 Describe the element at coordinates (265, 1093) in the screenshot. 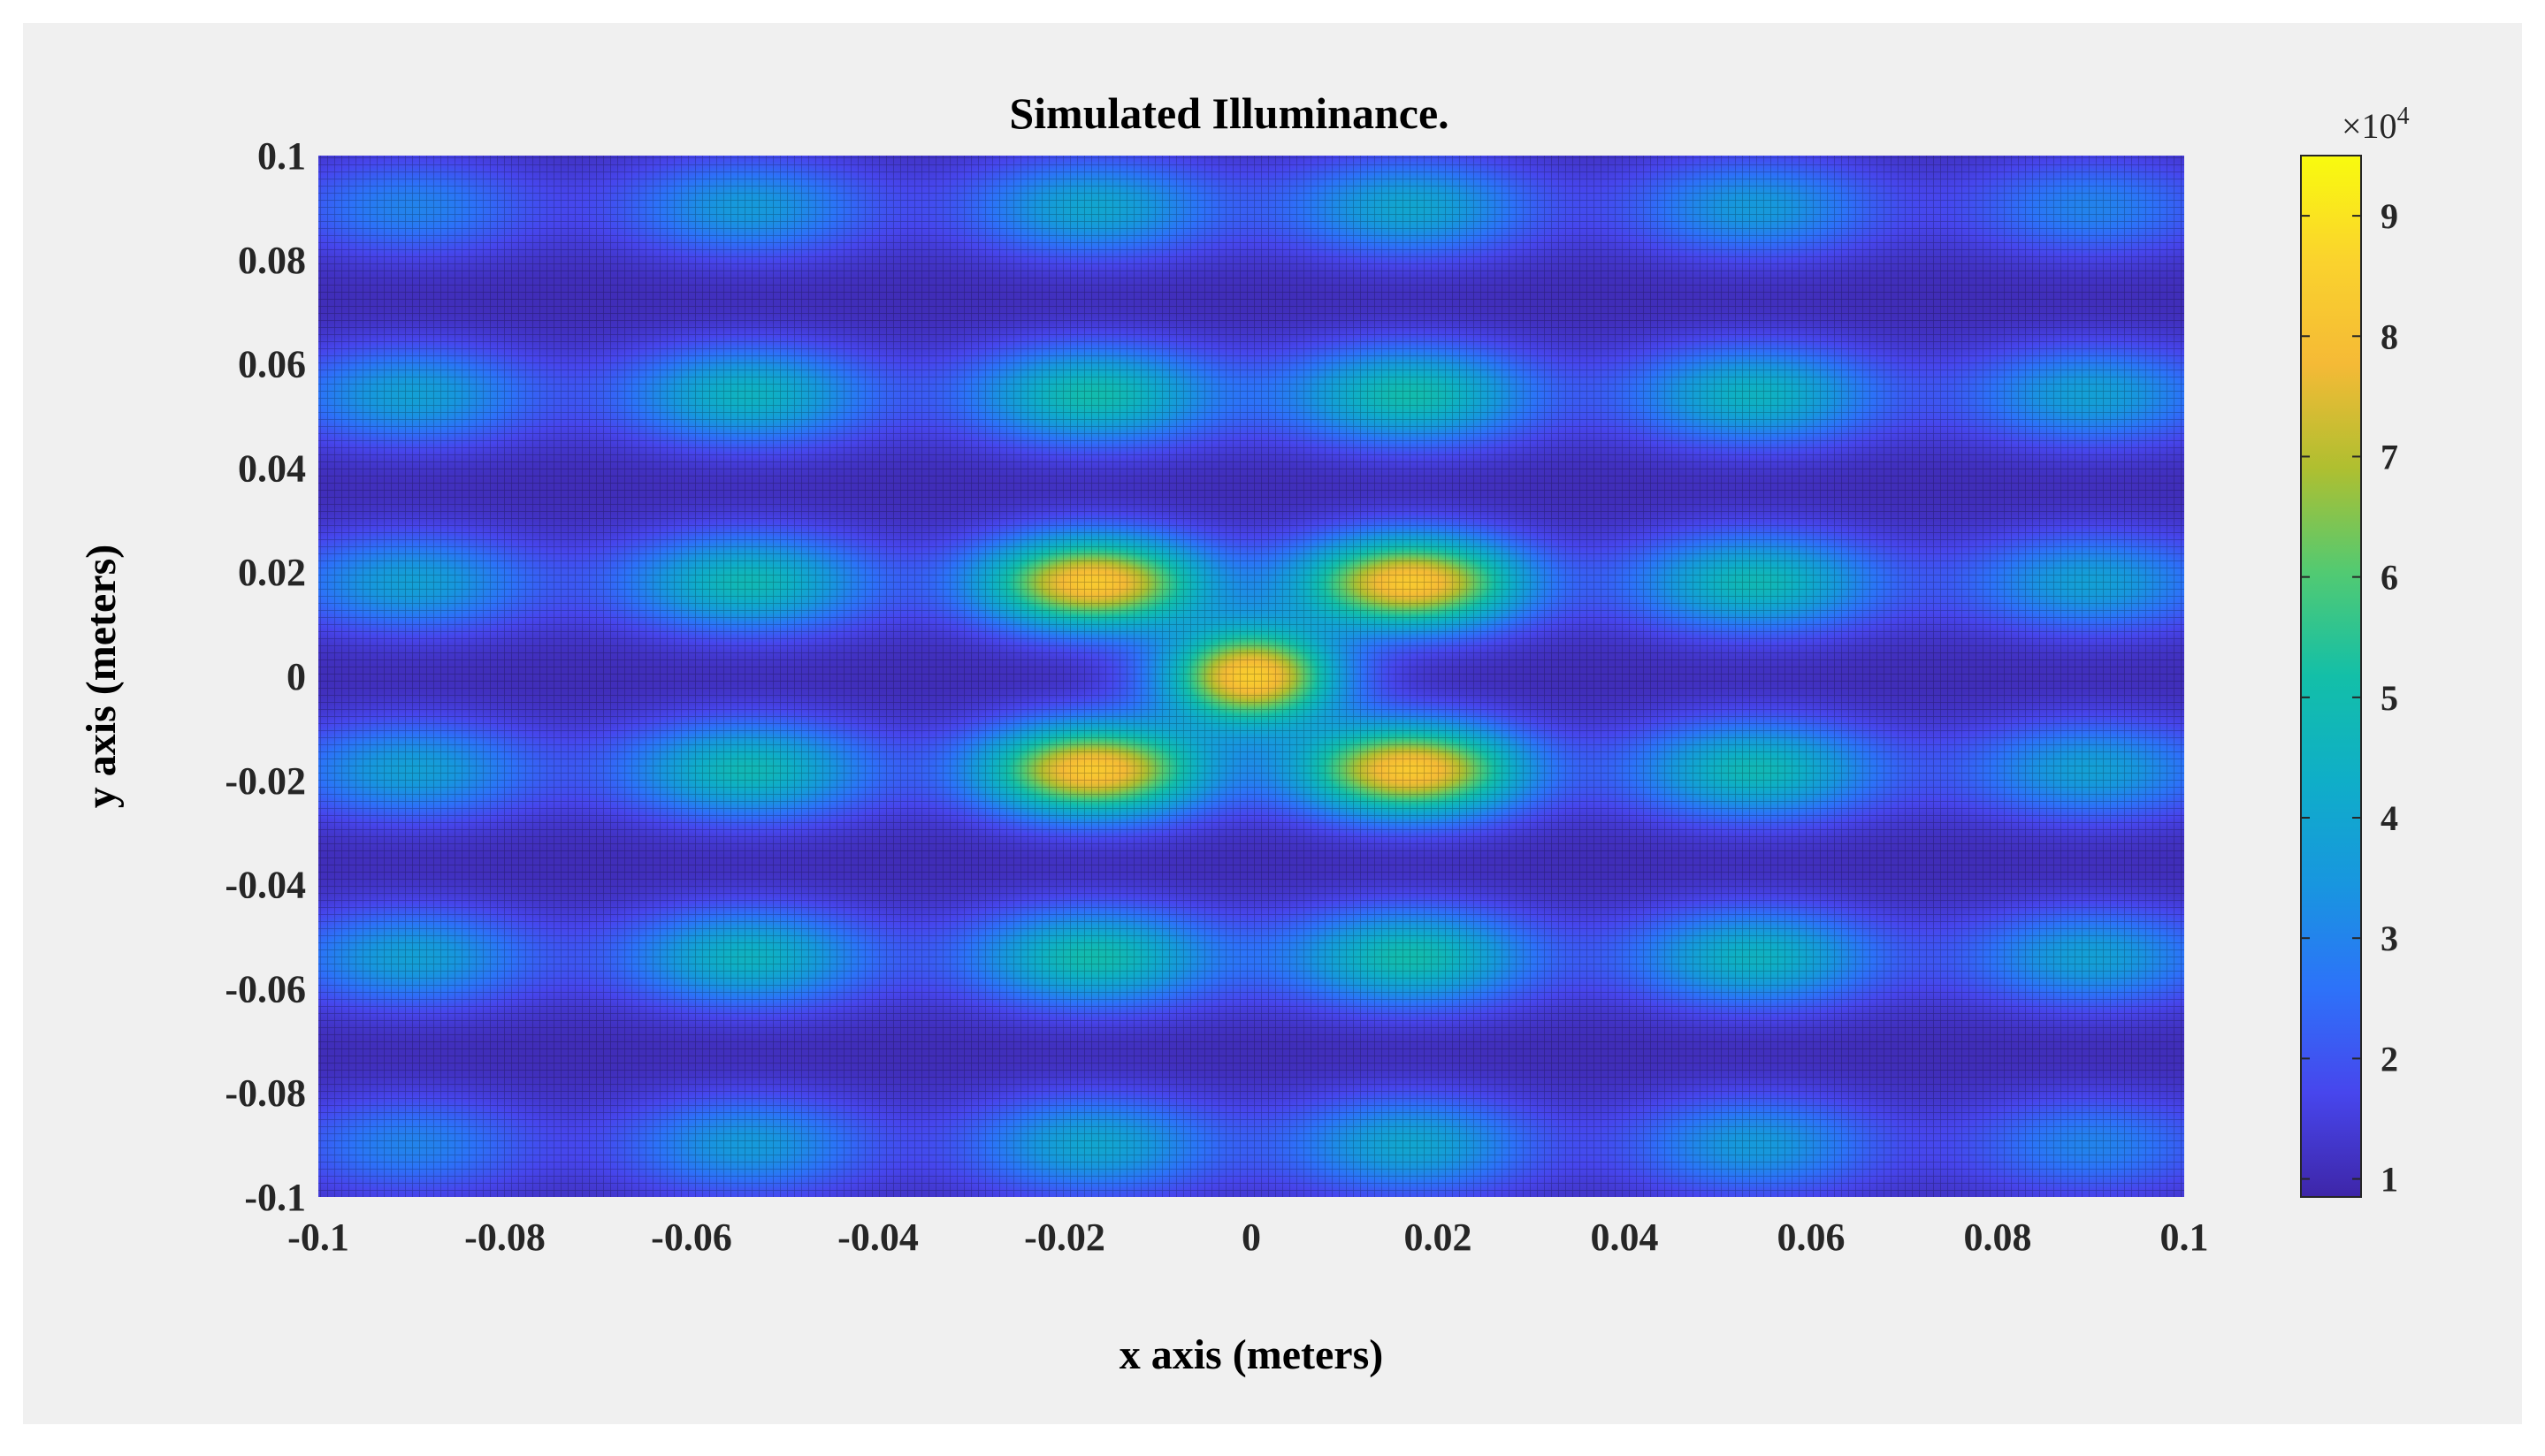

I see `y-tick-label: -0.08` at that location.